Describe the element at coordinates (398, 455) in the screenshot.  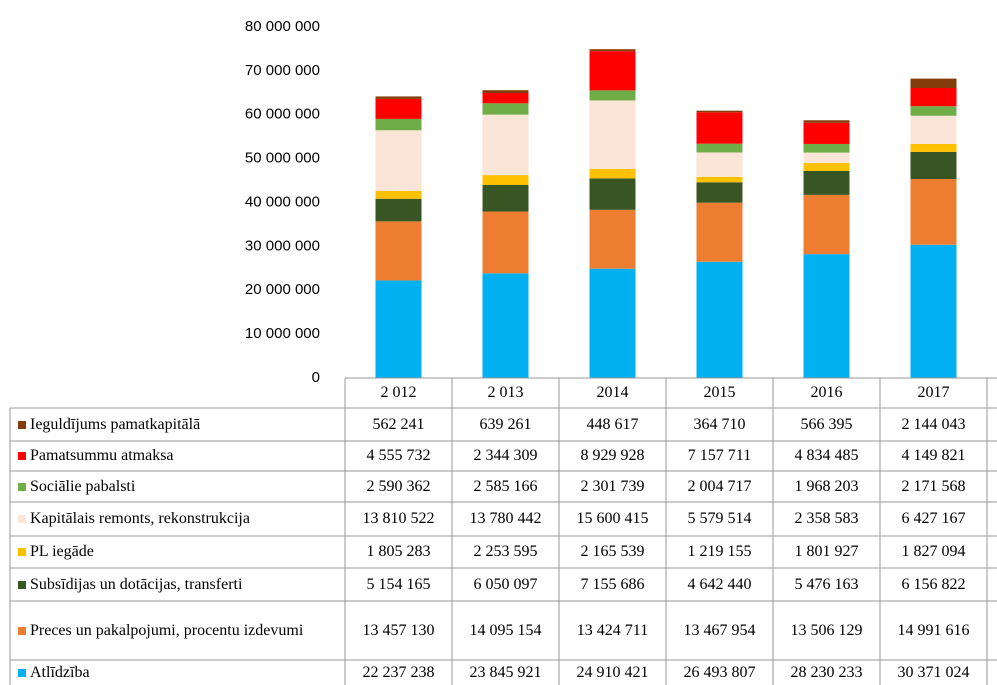
I see `value-label: 4 555 732` at that location.